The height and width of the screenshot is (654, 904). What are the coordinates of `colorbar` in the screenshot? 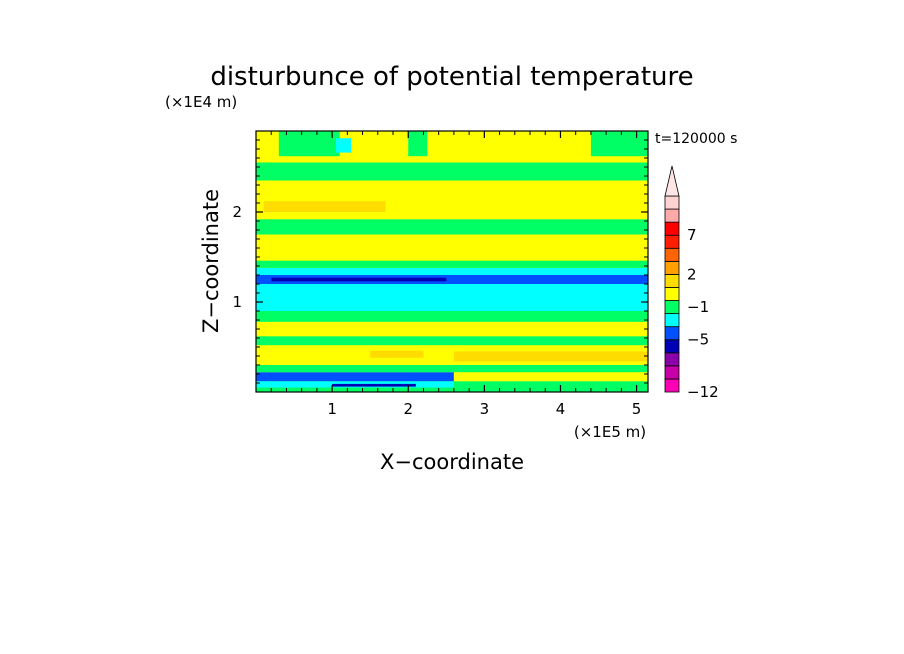 It's located at (672, 279).